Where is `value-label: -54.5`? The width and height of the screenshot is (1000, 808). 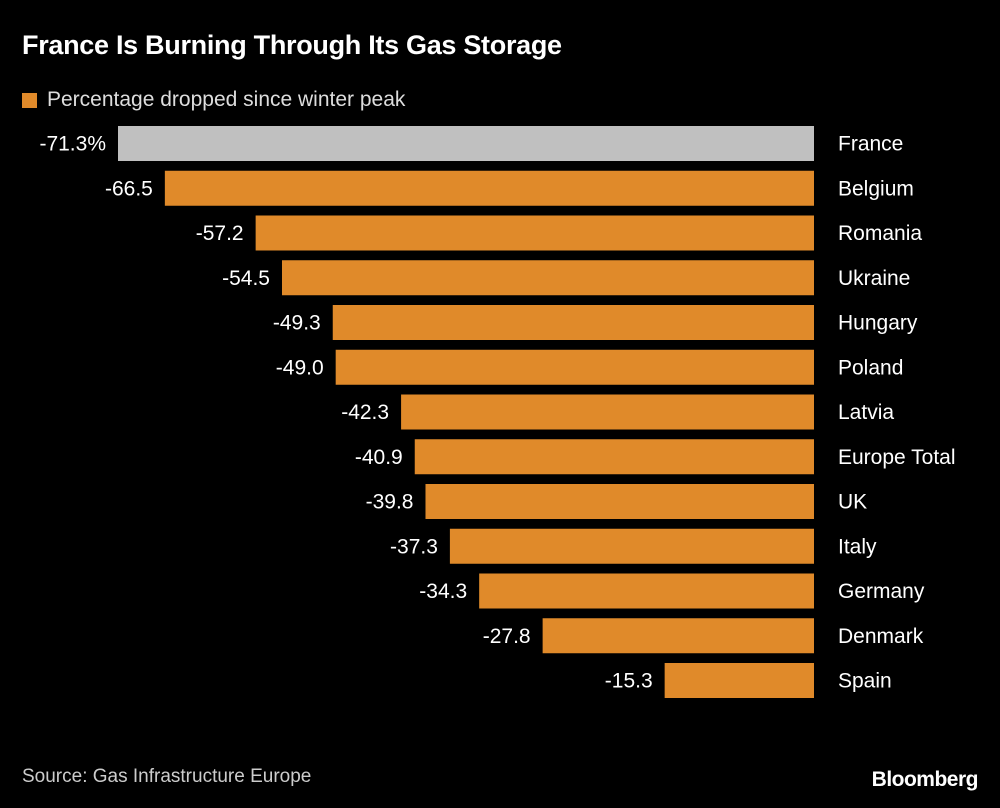 value-label: -54.5 is located at coordinates (246, 278).